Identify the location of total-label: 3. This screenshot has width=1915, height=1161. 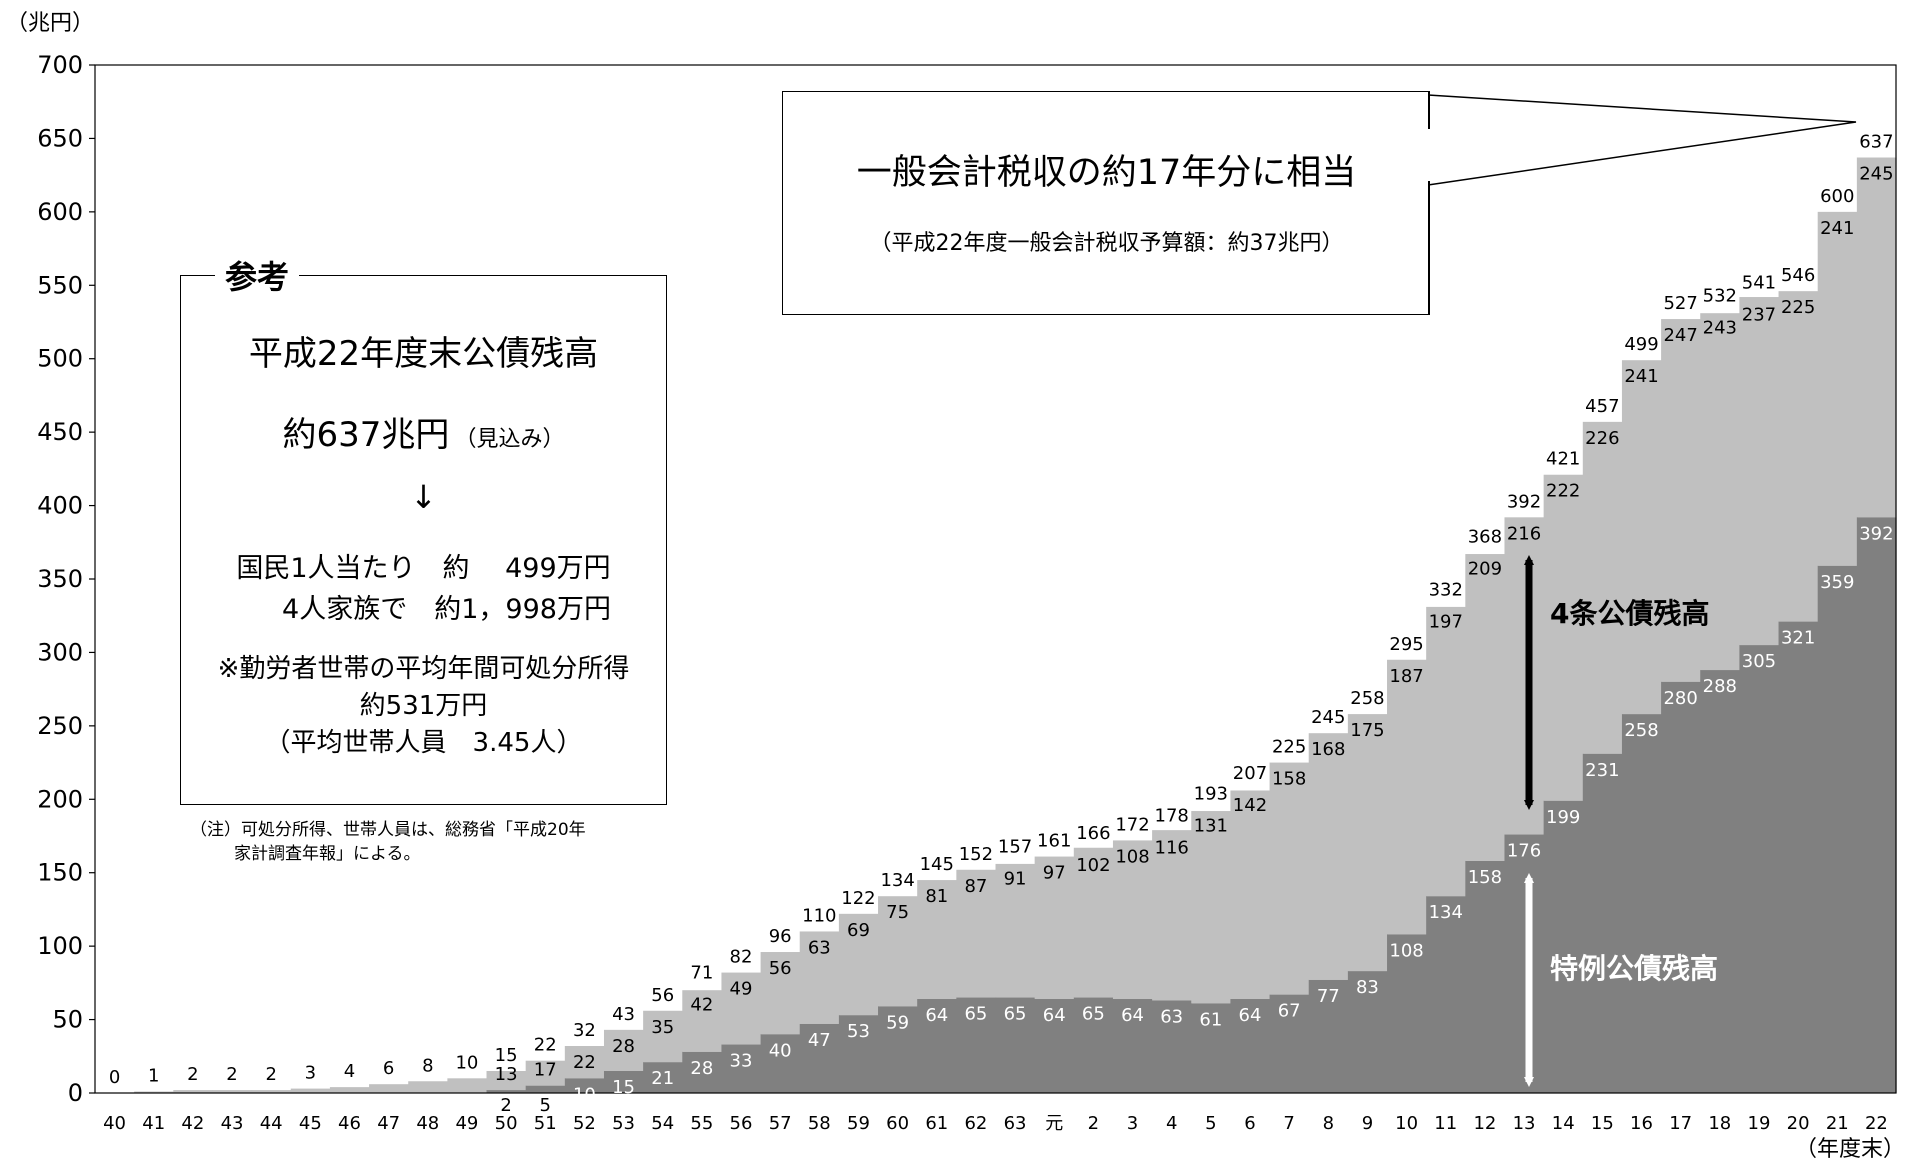
(310, 1073).